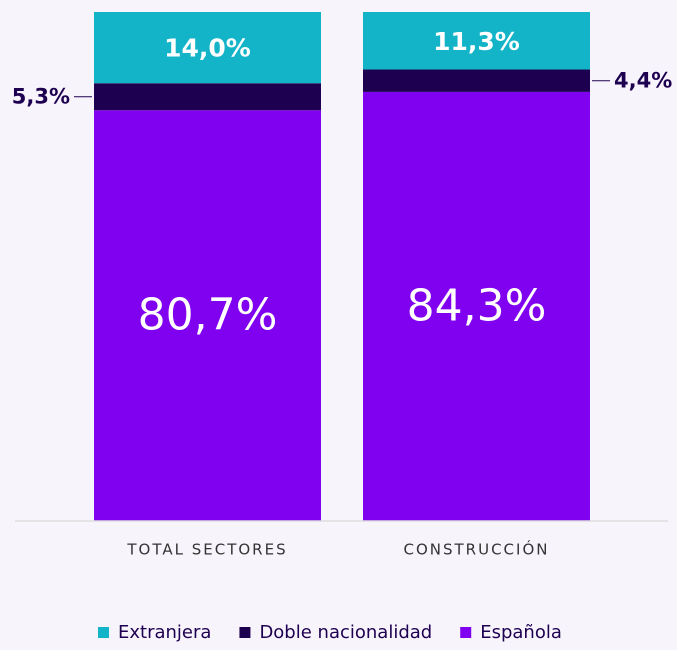 The width and height of the screenshot is (677, 650). Describe the element at coordinates (521, 632) in the screenshot. I see `legend-label: Española` at that location.